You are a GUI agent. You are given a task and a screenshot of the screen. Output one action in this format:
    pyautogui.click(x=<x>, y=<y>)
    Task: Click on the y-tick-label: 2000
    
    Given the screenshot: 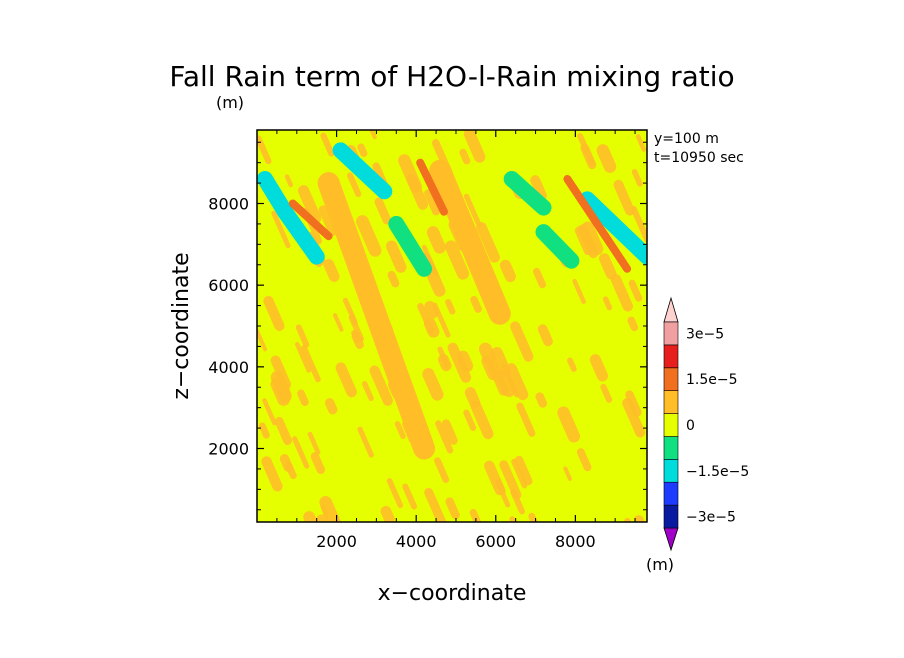 What is the action you would take?
    pyautogui.click(x=228, y=449)
    